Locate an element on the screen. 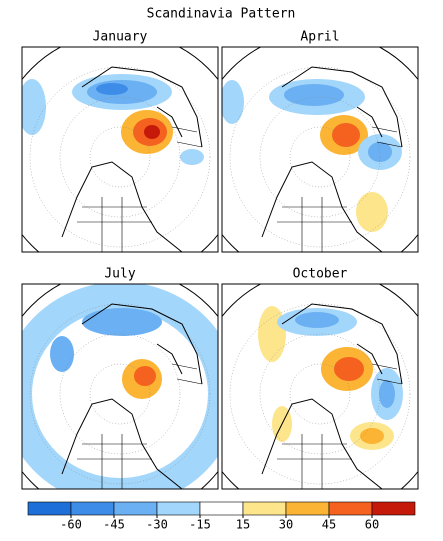  colorbar-tick-label: -15 is located at coordinates (200, 525).